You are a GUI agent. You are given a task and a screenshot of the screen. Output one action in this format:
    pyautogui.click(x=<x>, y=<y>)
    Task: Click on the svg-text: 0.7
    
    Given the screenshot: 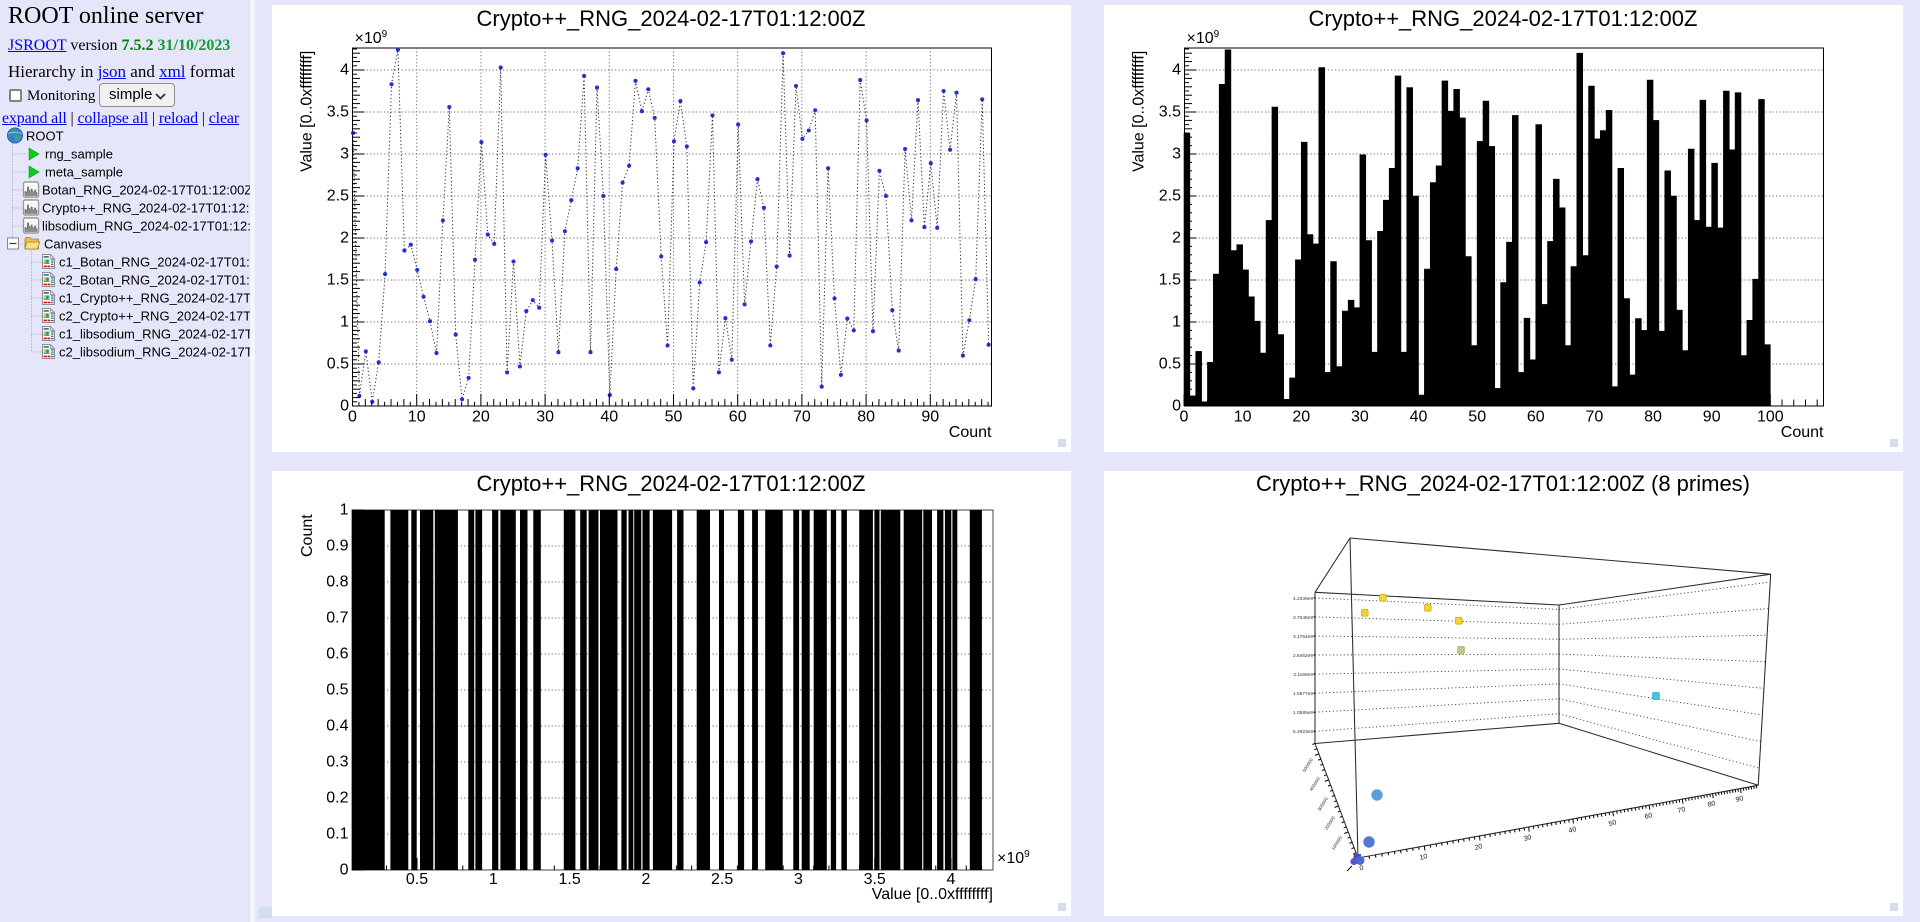 What is the action you would take?
    pyautogui.click(x=337, y=618)
    